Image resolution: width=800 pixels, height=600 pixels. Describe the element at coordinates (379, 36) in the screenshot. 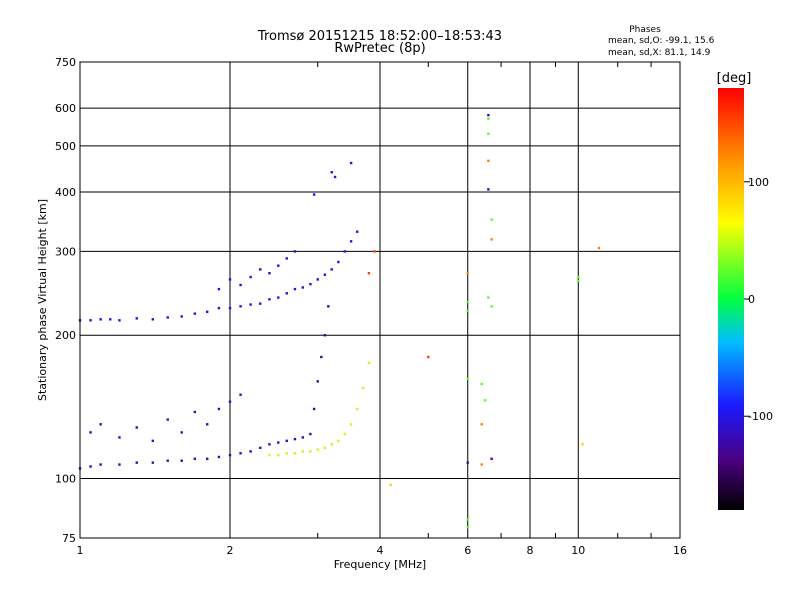

I see `chart-title: Tromsø 20151215 18:52:00–18:53:43` at that location.